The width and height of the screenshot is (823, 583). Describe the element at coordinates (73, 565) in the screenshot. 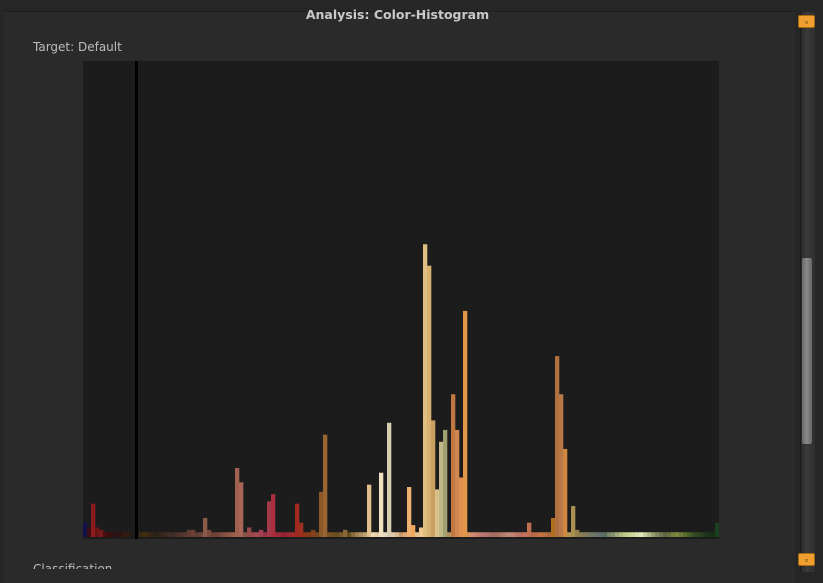

I see `classification-section-label: Classification` at that location.